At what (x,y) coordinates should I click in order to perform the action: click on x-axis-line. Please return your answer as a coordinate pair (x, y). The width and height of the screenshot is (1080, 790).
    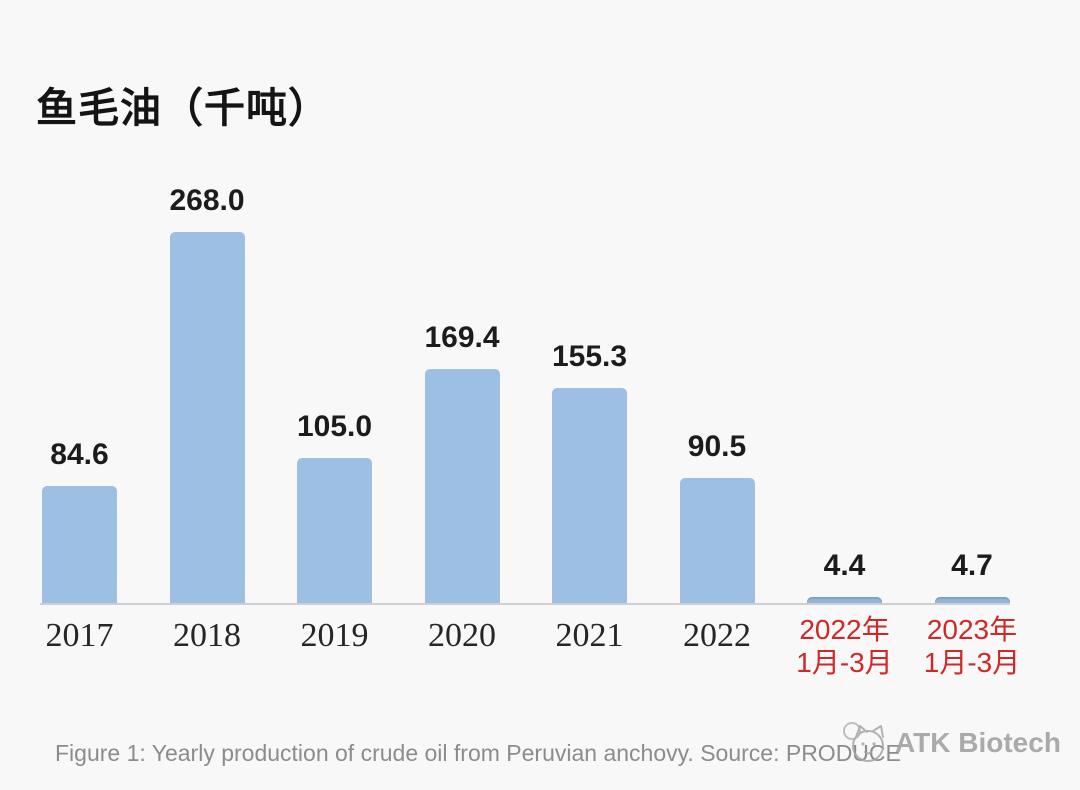
    Looking at the image, I should click on (525, 604).